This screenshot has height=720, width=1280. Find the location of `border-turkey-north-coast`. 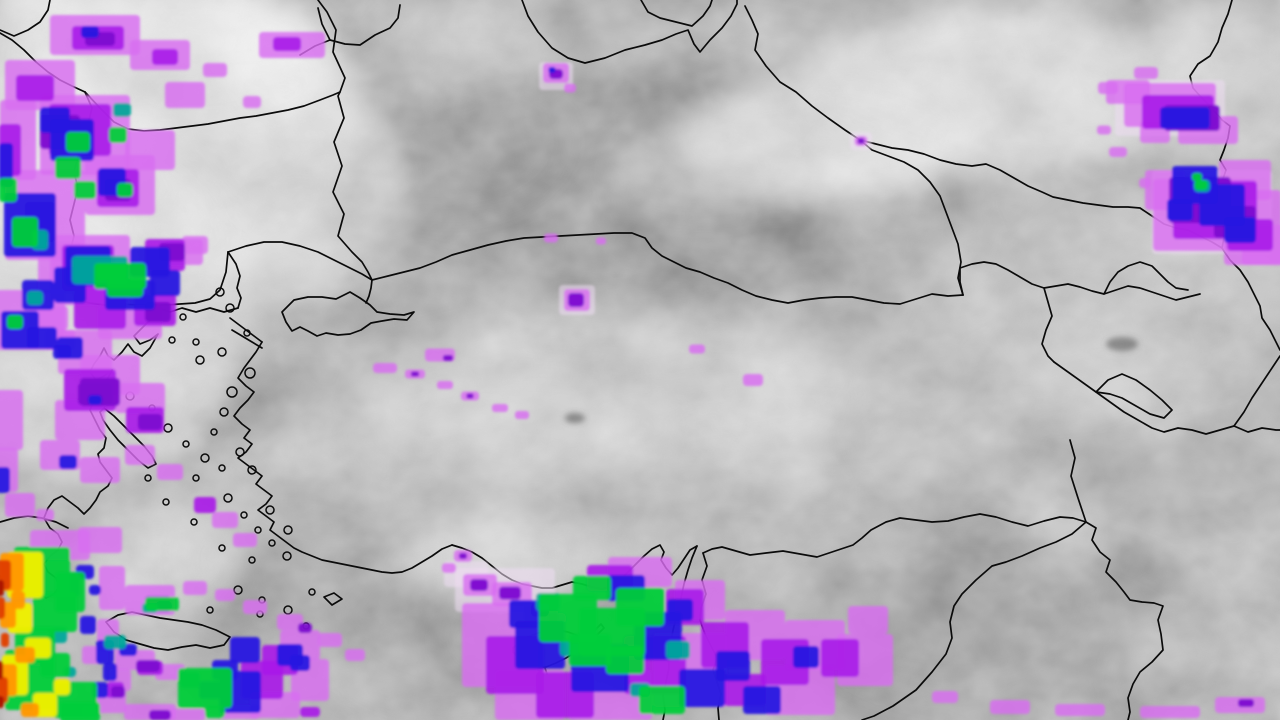

border-turkey-north-coast is located at coordinates (667, 268).